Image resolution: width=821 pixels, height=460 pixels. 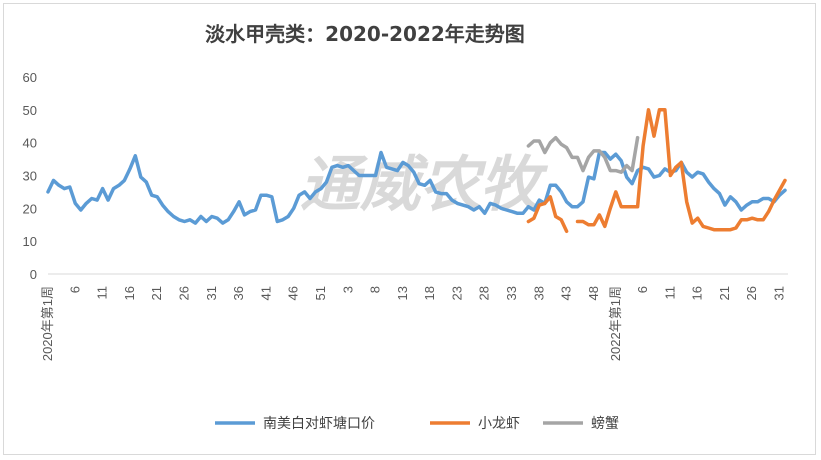 I want to click on y-tick-label: 40, so click(x=30, y=143).